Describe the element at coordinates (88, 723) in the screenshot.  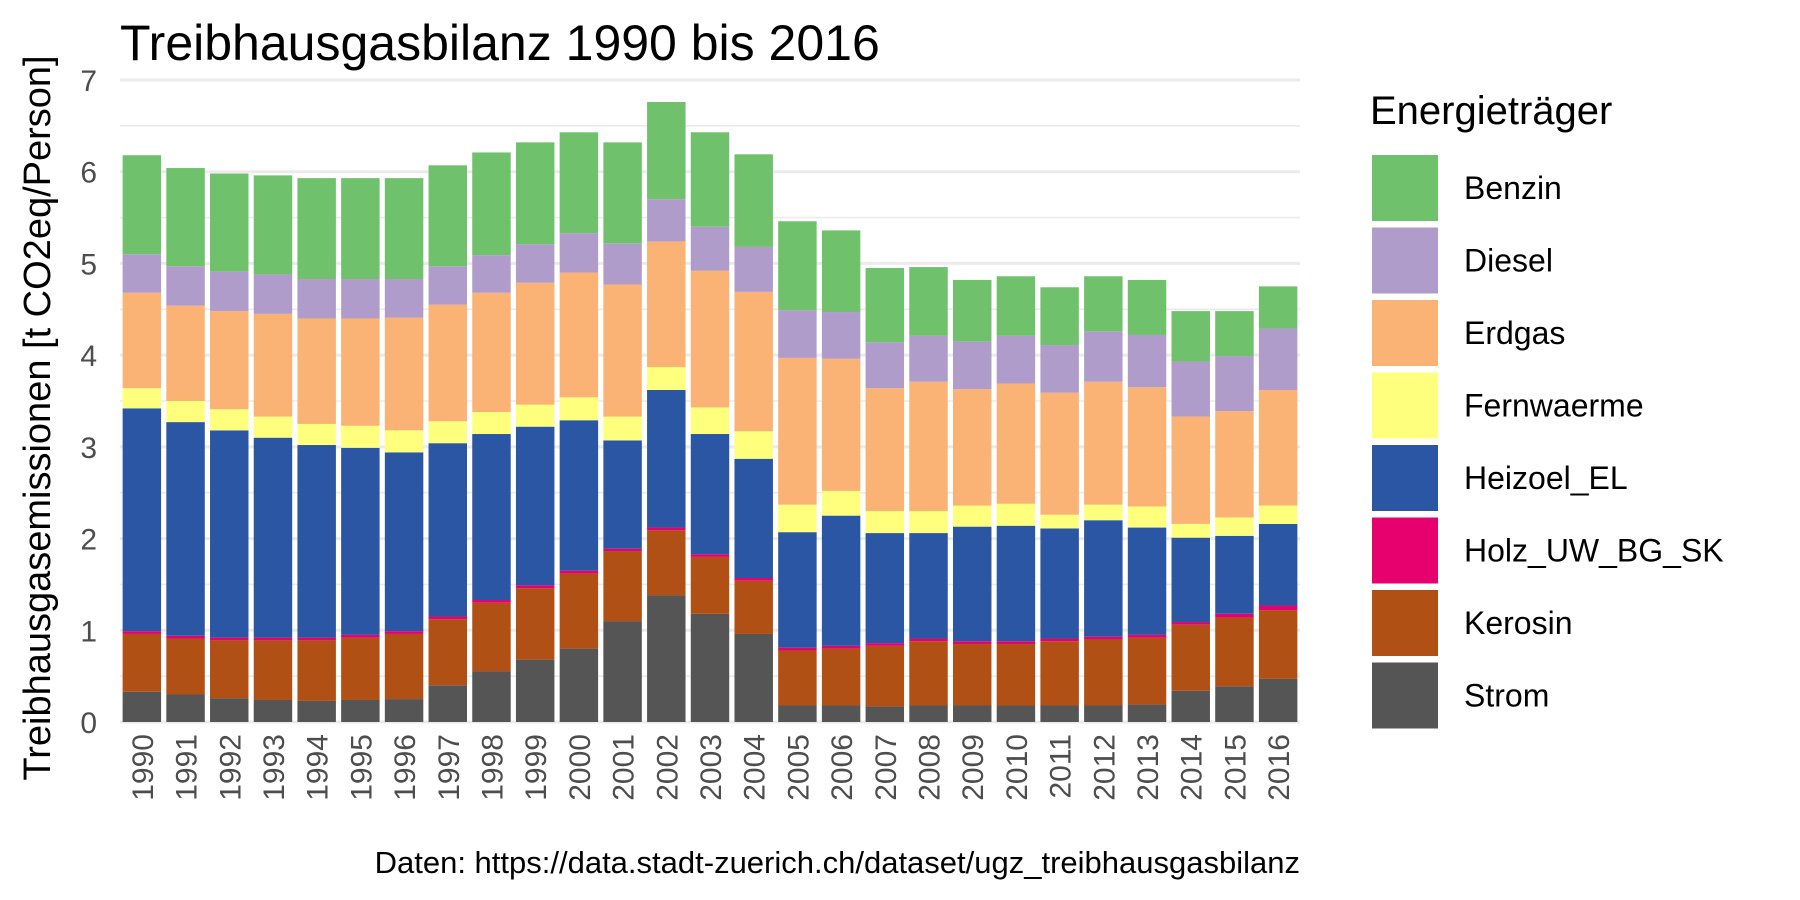
I see `y-tick-label: 0` at that location.